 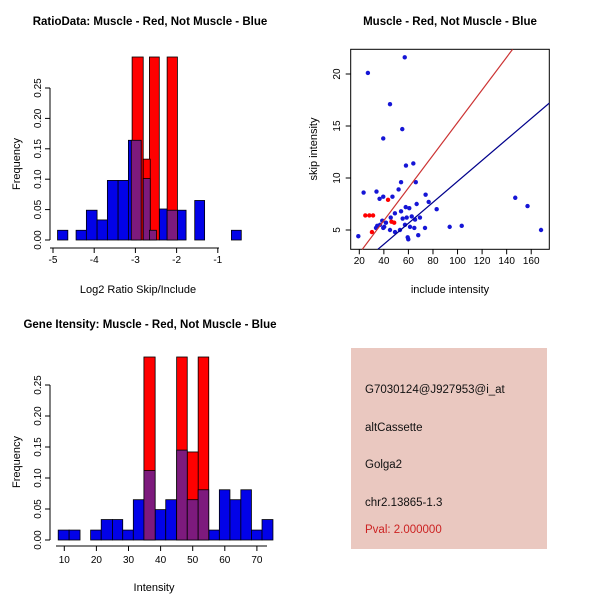 What do you see at coordinates (337, 230) in the screenshot?
I see `y-tick-label: 5` at bounding box center [337, 230].